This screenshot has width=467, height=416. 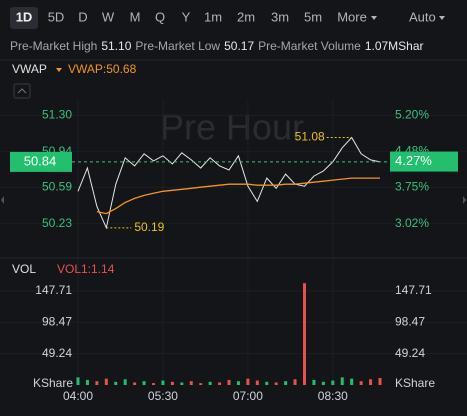 I want to click on y2-tick-label: 5.20%, so click(x=412, y=115).